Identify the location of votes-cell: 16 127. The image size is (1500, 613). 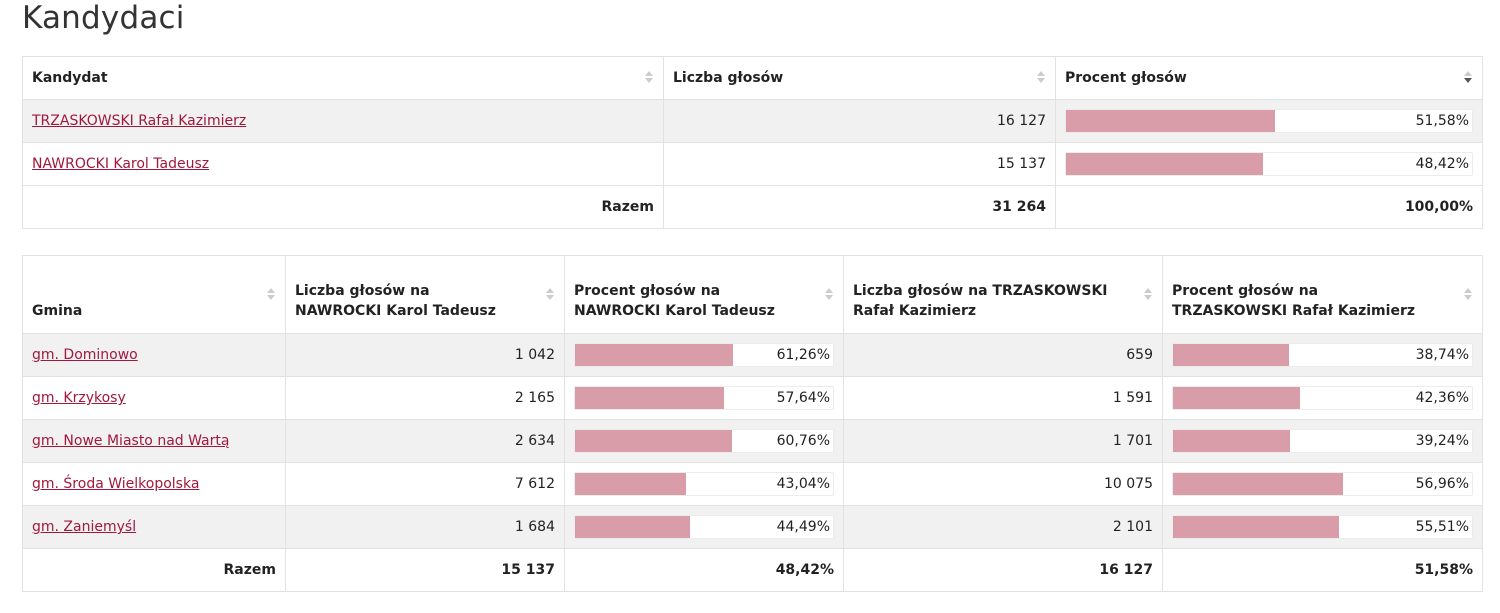
(859, 121).